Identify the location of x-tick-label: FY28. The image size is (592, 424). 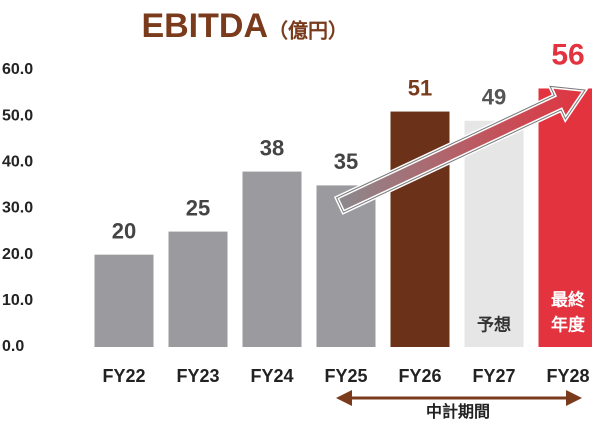
(567, 376).